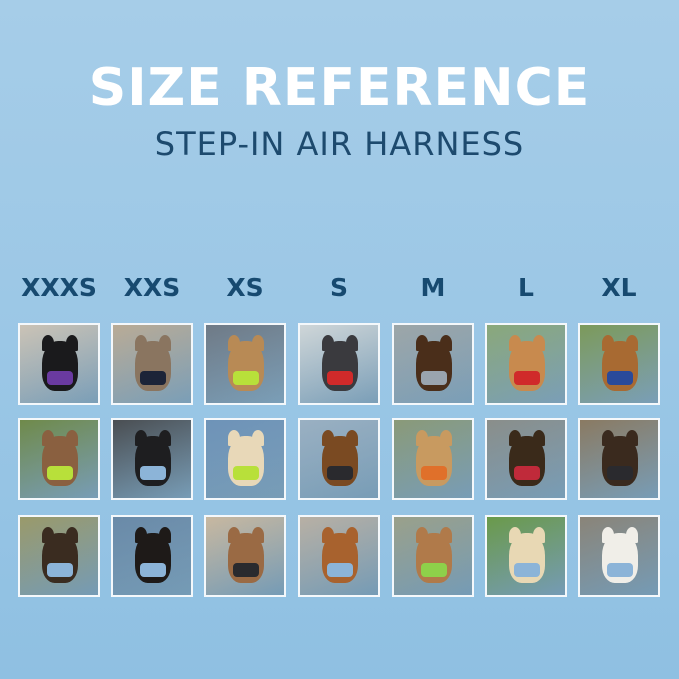 This screenshot has height=679, width=679. What do you see at coordinates (526, 287) in the screenshot?
I see `size-label-l: L` at bounding box center [526, 287].